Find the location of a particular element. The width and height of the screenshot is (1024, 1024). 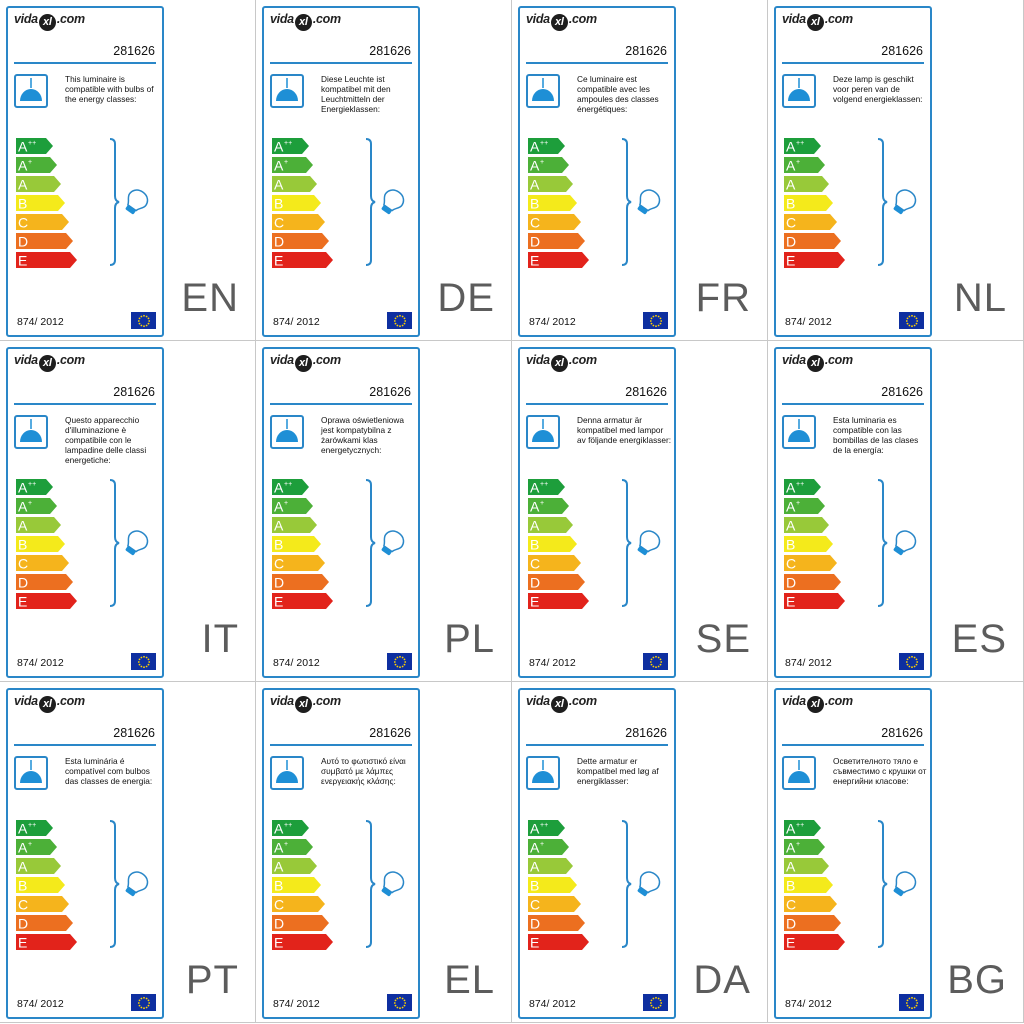

regulation-number: 874/ 2012 is located at coordinates (296, 322).